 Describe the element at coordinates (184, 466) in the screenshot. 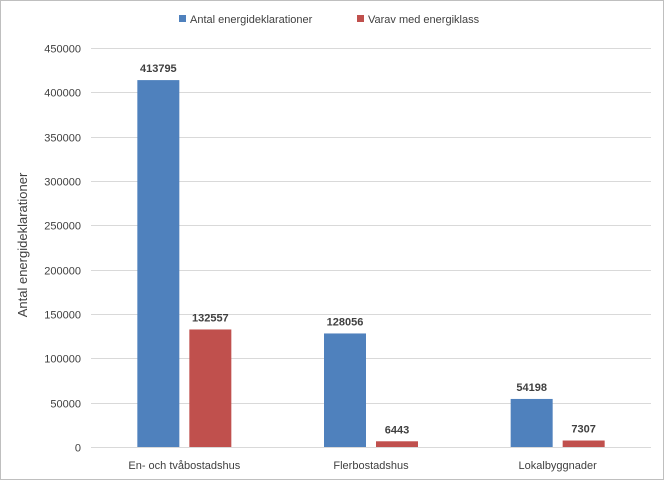

I see `x-tick-label: En- och tvåbostadshus` at that location.